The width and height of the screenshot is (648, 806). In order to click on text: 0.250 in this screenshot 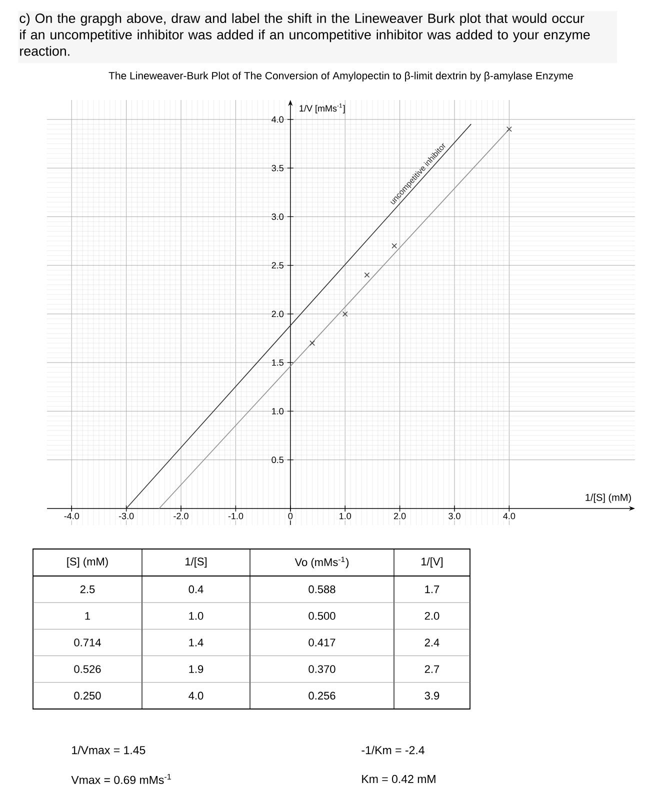, I will do `click(87, 696)`.